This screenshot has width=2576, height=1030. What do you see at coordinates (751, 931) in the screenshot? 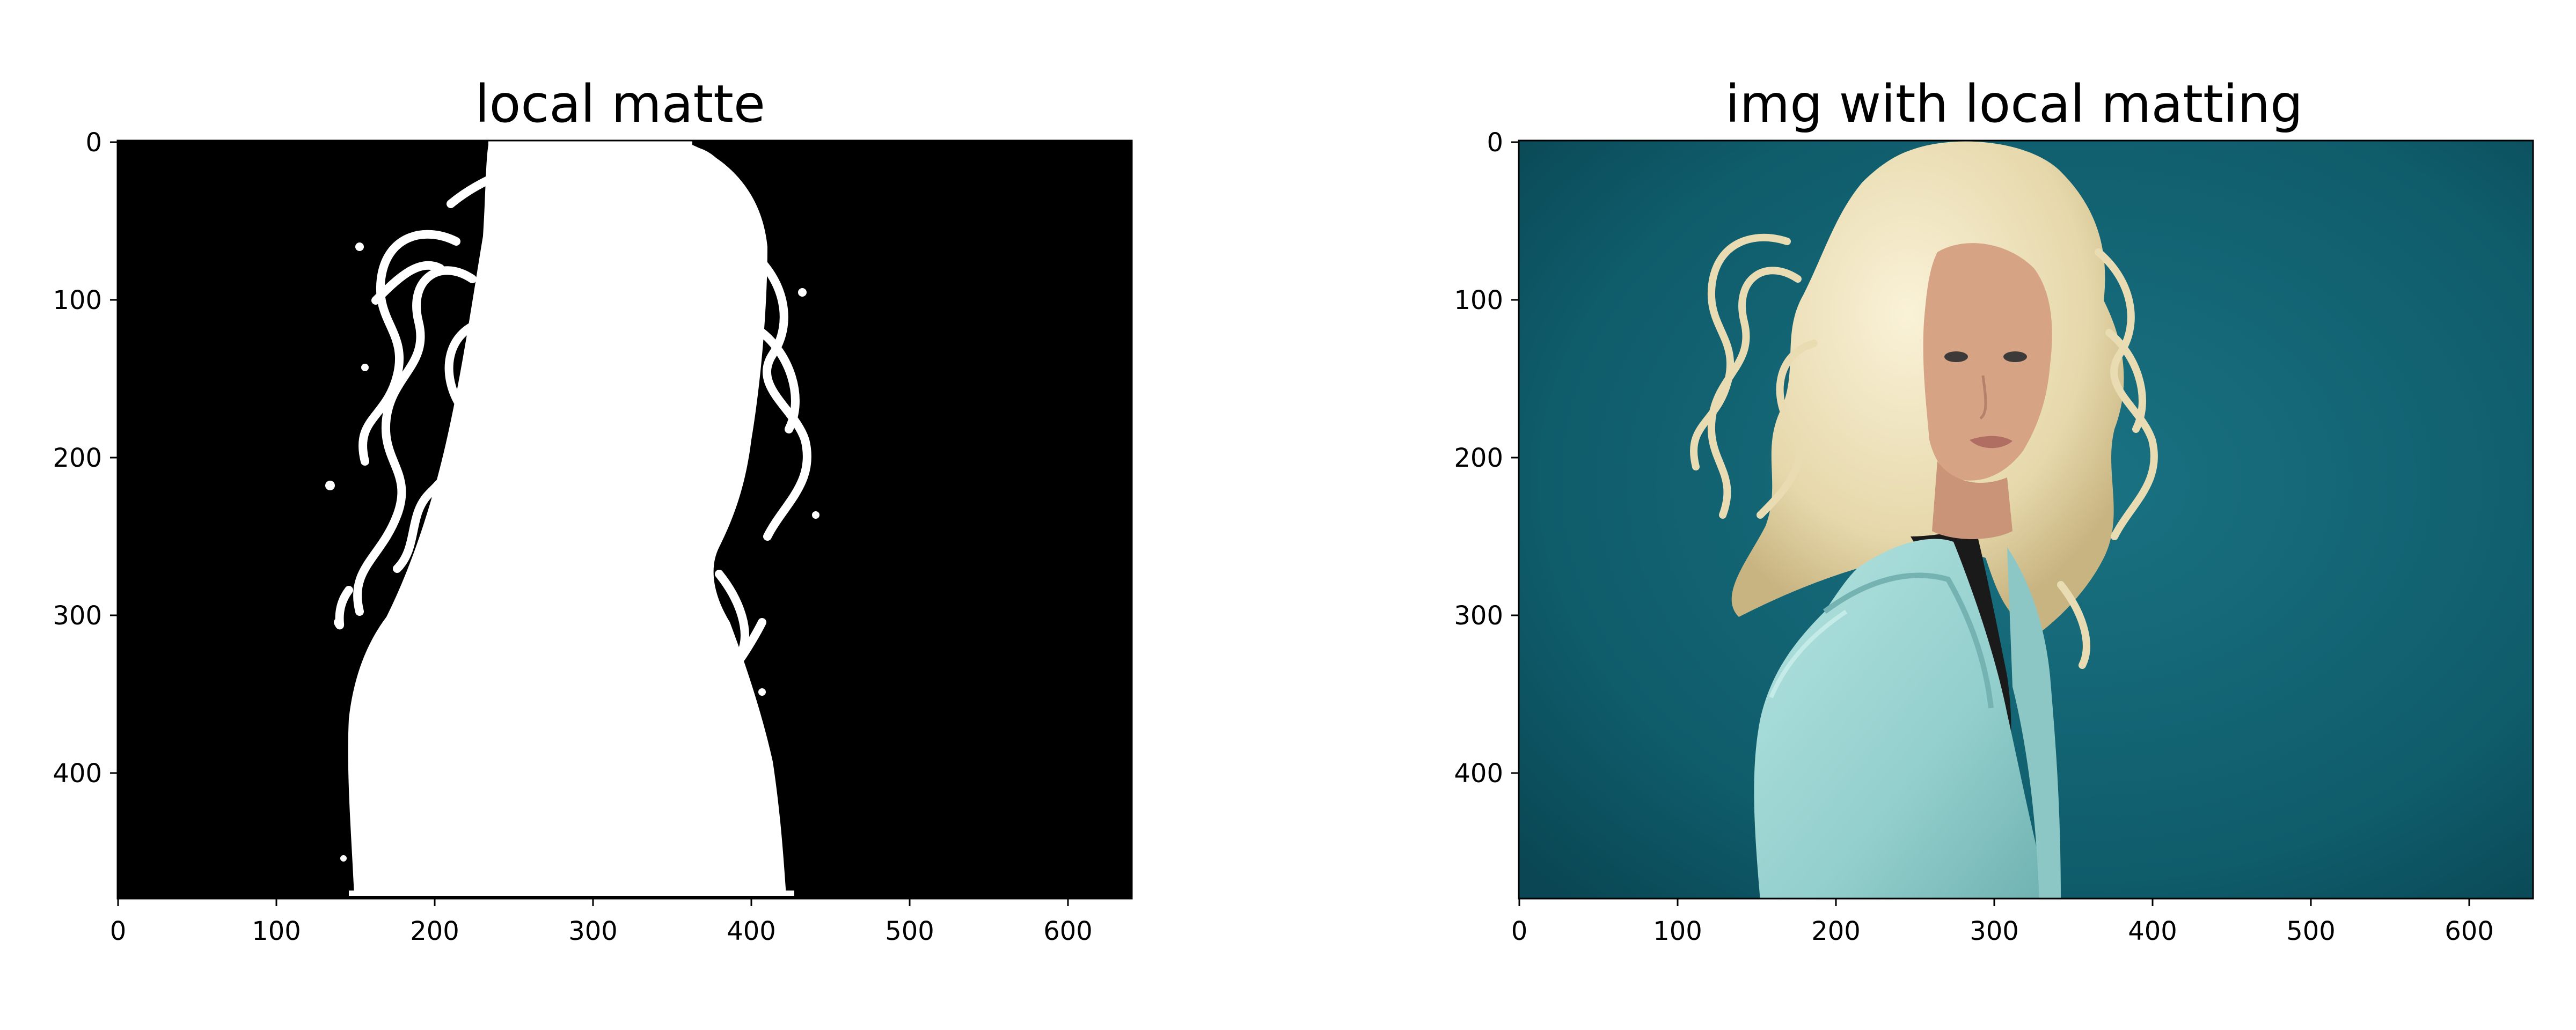
I see `matte-x-tick-label: 400` at bounding box center [751, 931].